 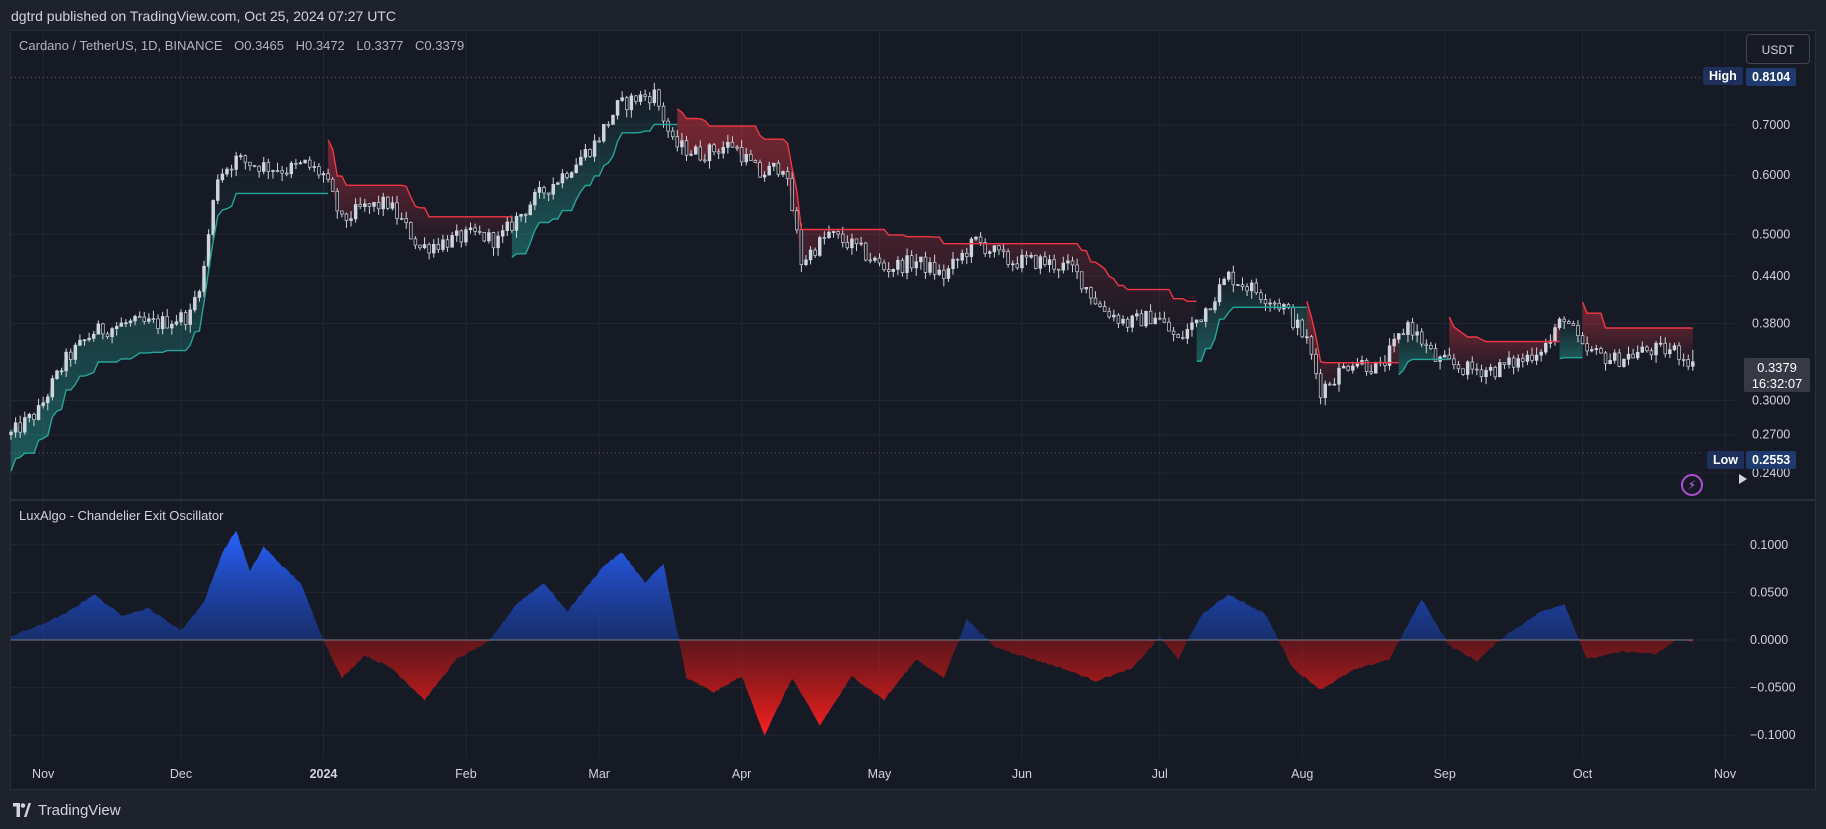 What do you see at coordinates (121, 515) in the screenshot?
I see `indicator-title: LuxAlgo - Chandelier Exit Oscillator` at bounding box center [121, 515].